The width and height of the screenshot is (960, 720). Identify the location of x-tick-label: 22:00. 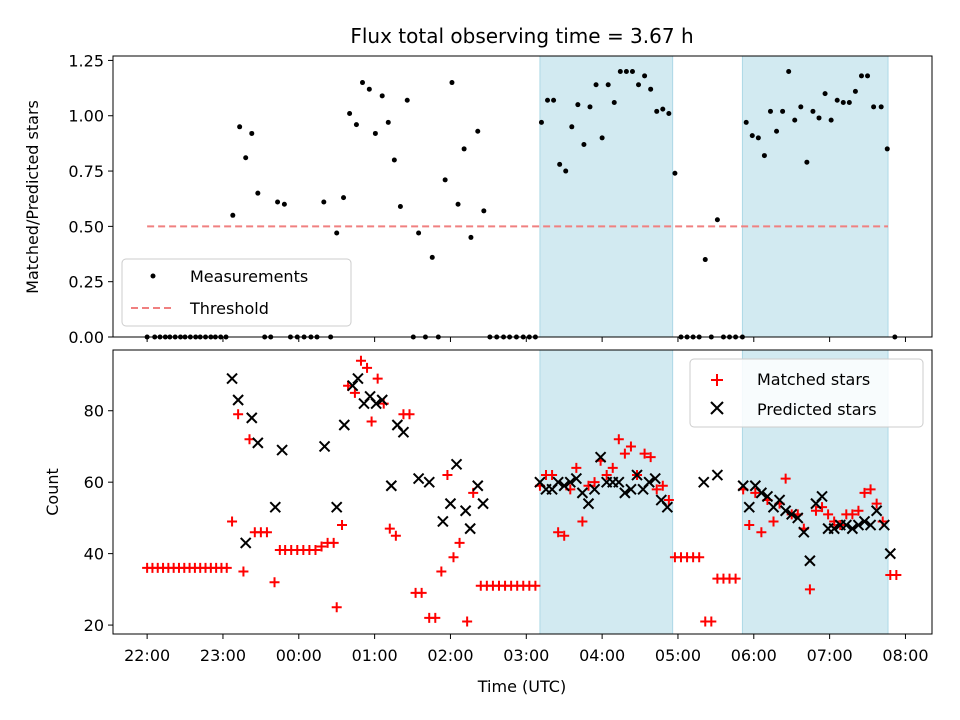
(147, 655).